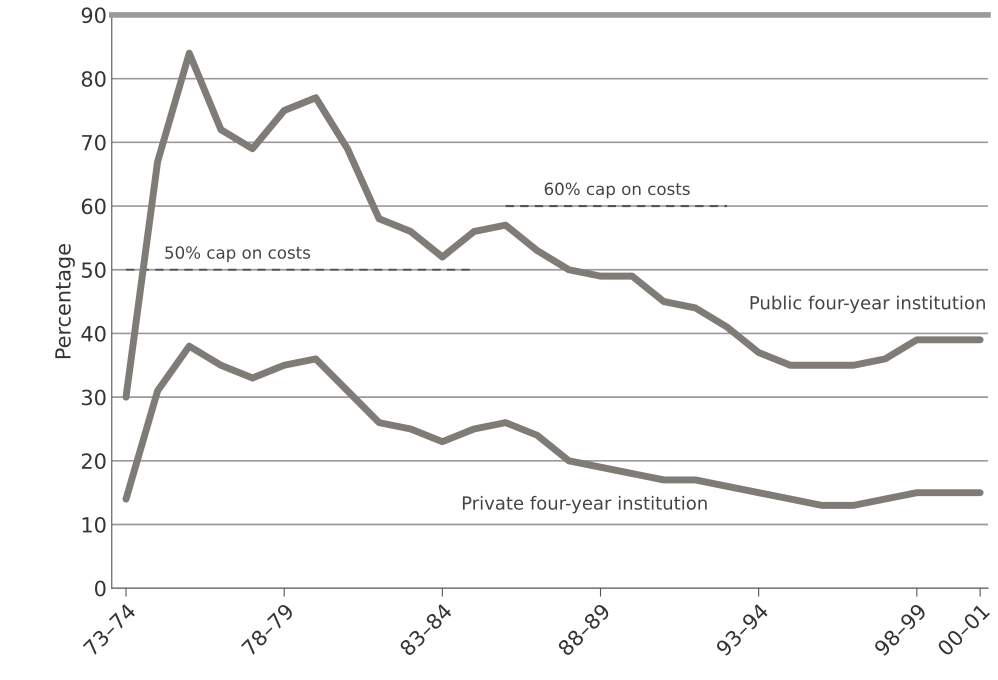  What do you see at coordinates (237, 254) in the screenshot?
I see `series-label: 50% cap on costs` at bounding box center [237, 254].